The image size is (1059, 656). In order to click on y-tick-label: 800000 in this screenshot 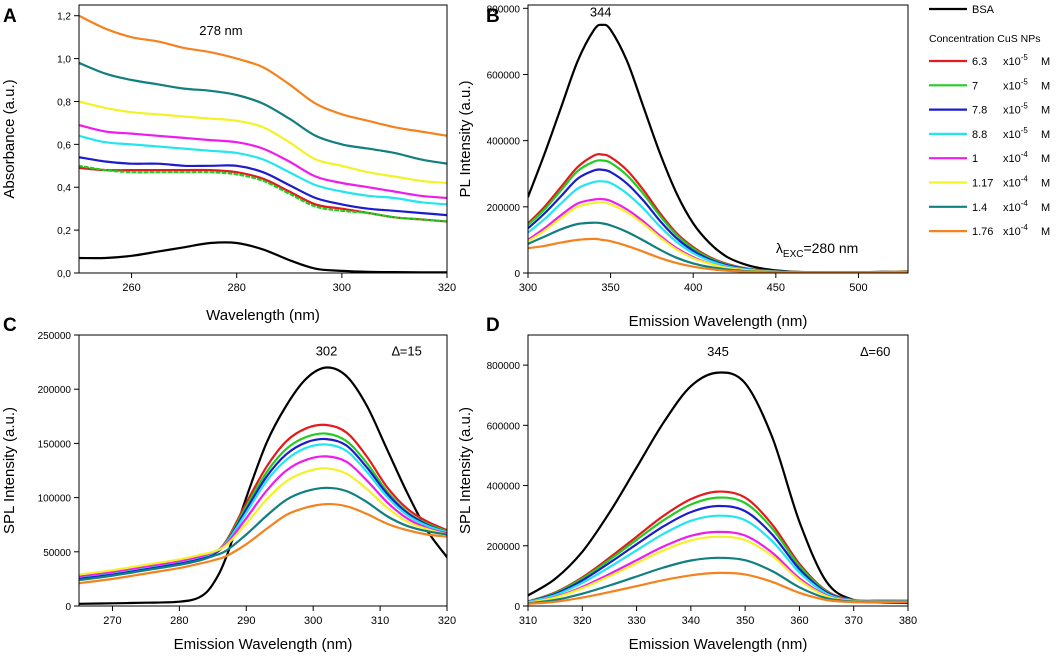, I will do `click(504, 366)`.